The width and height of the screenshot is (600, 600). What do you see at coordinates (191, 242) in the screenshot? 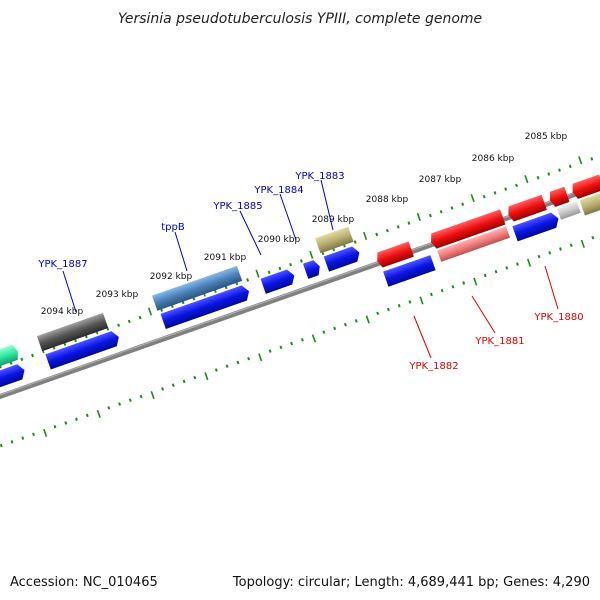
I see `forward-gene-labels: YPK_1887 tppB YPK_1885 YPK_1884 YPK_1883` at bounding box center [191, 242].